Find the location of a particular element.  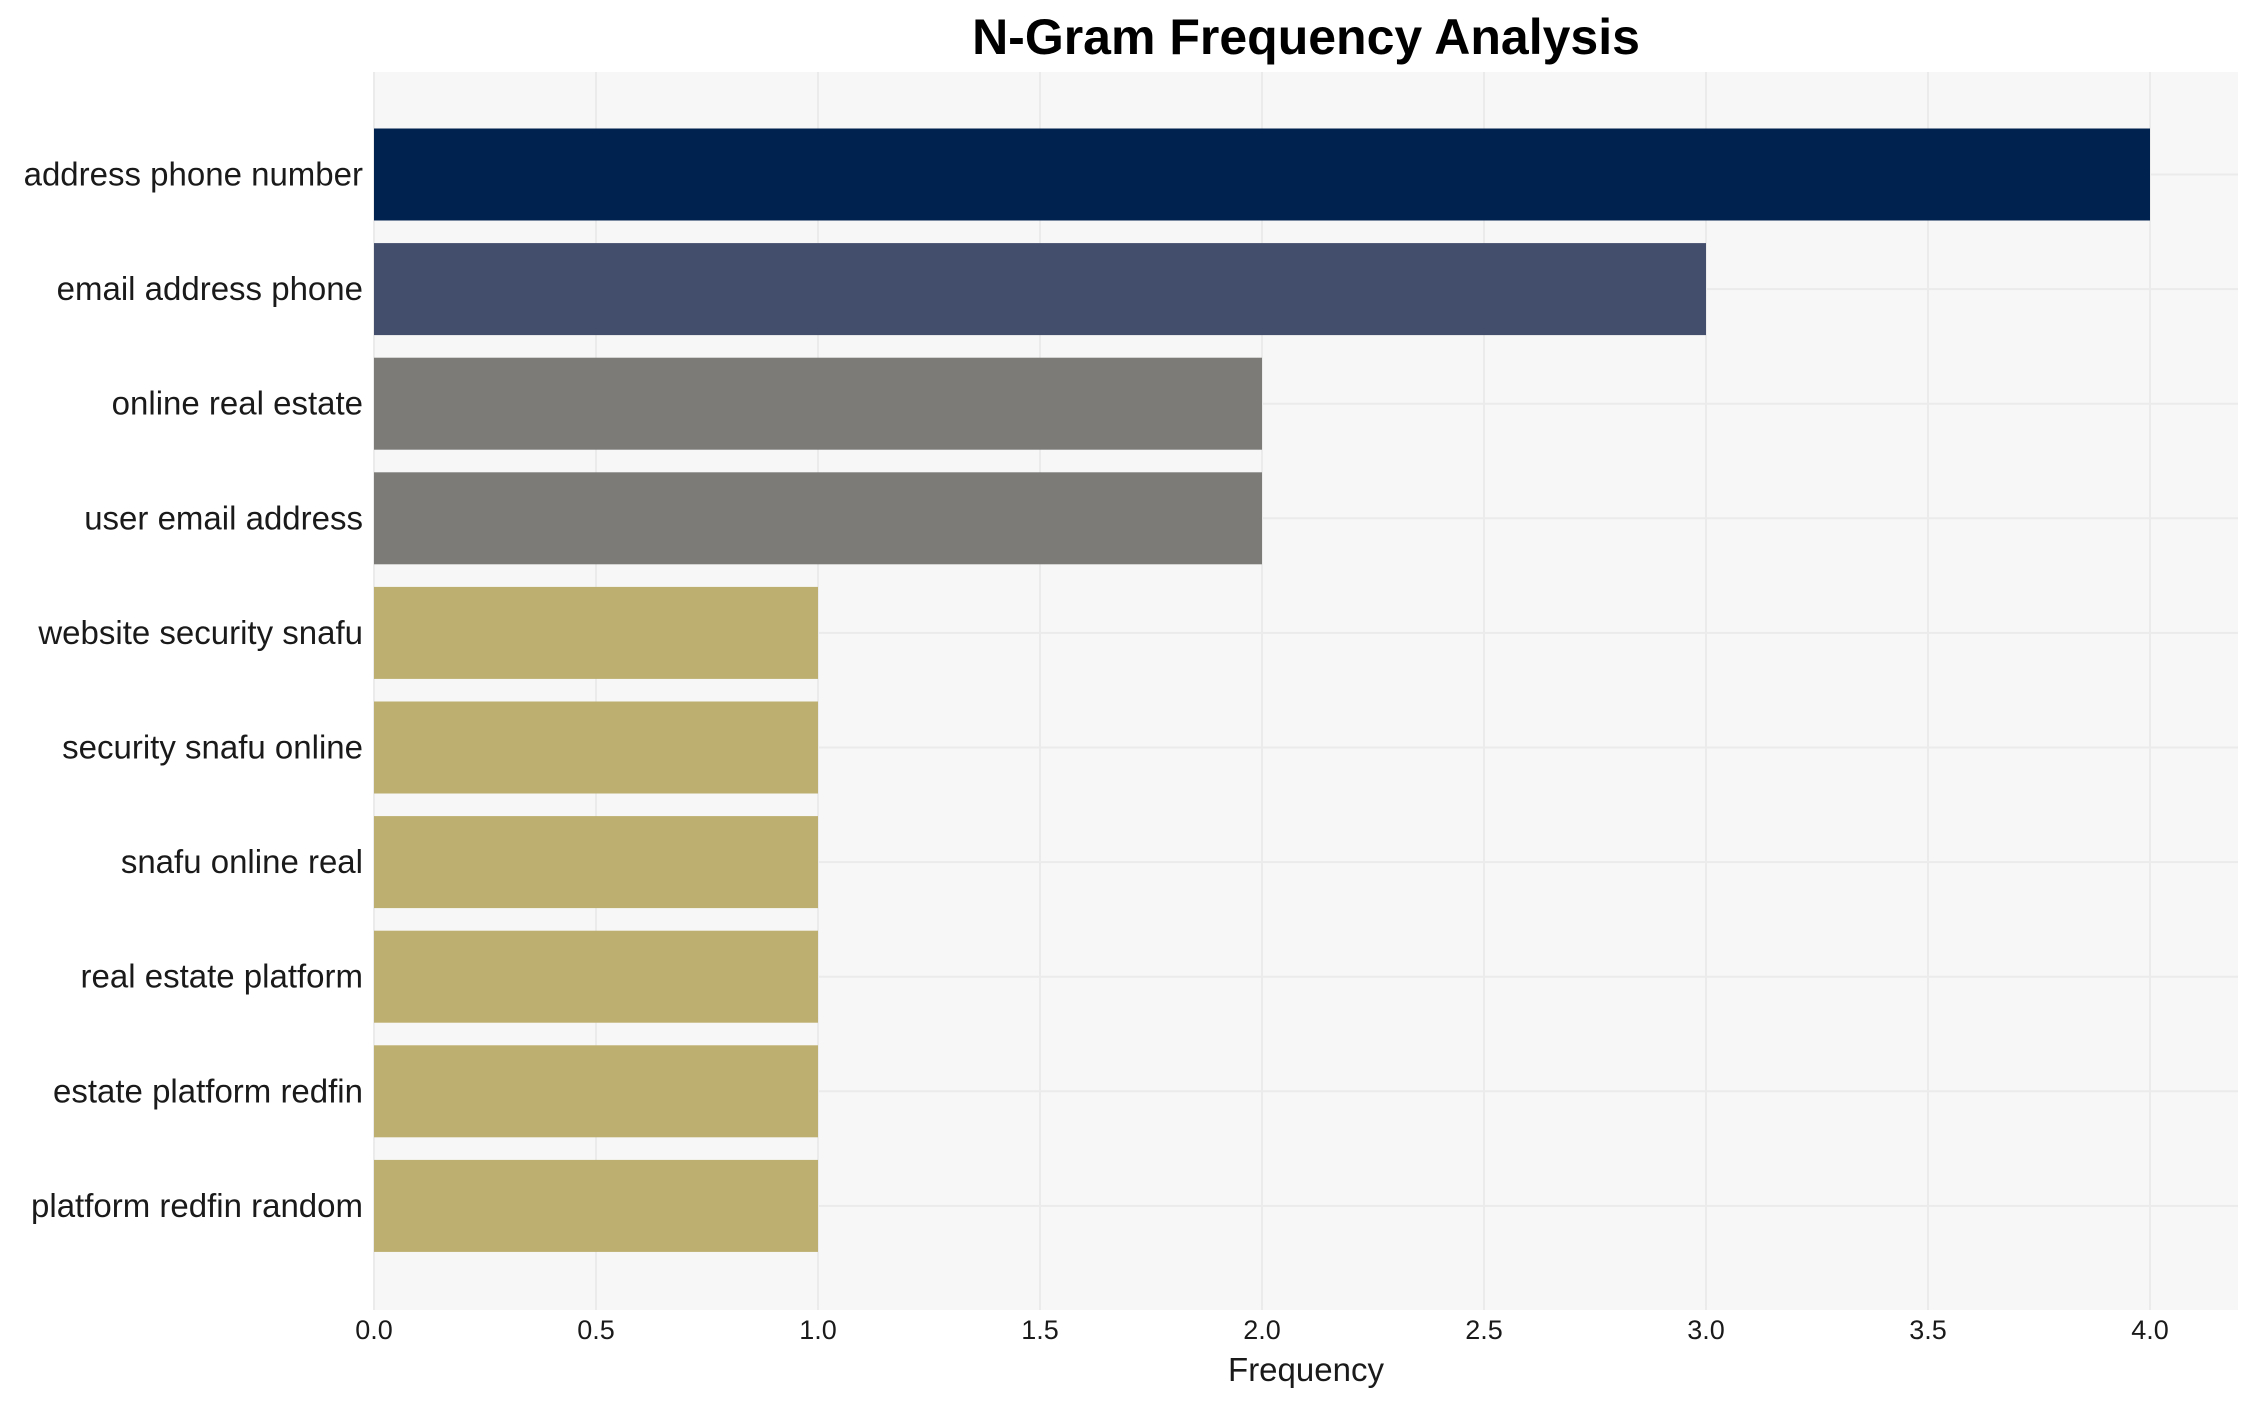

y-tick-label: real estate platform is located at coordinates (222, 976).